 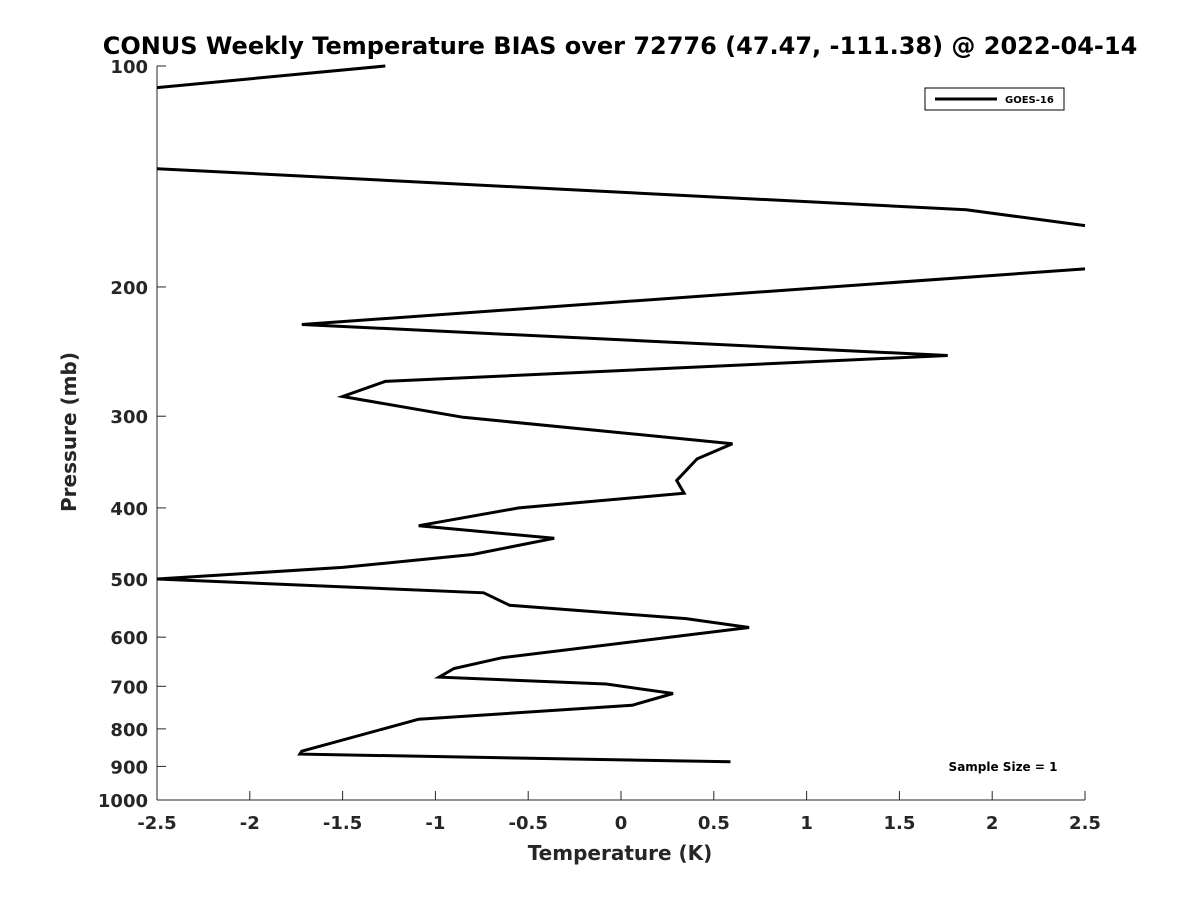 What do you see at coordinates (619, 812) in the screenshot?
I see `x-axis: -2.5 -2 -1.5 -1 -0.5 0 0.5 1 1.5 2 2.5` at bounding box center [619, 812].